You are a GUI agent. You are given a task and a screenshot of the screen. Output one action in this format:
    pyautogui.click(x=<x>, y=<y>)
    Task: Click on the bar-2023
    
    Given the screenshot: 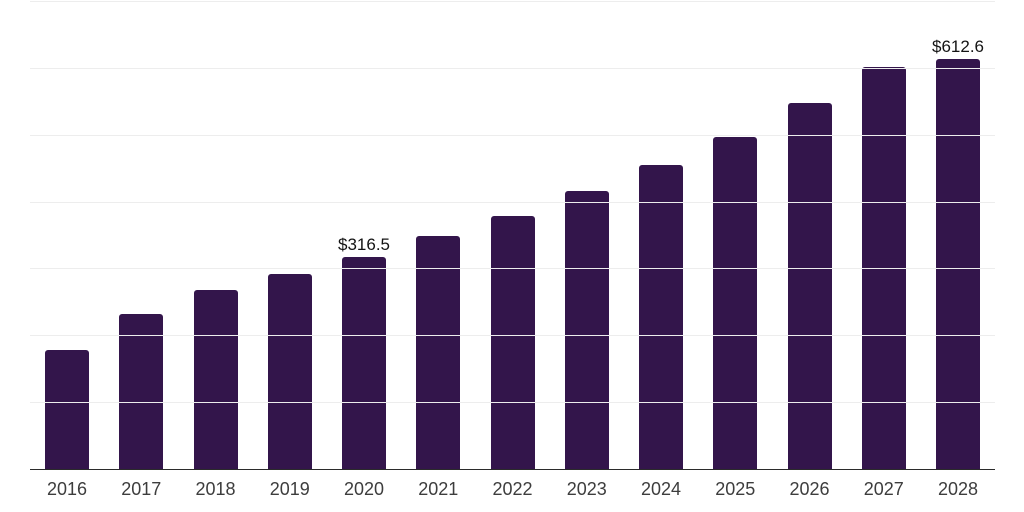 What is the action you would take?
    pyautogui.click(x=586, y=330)
    